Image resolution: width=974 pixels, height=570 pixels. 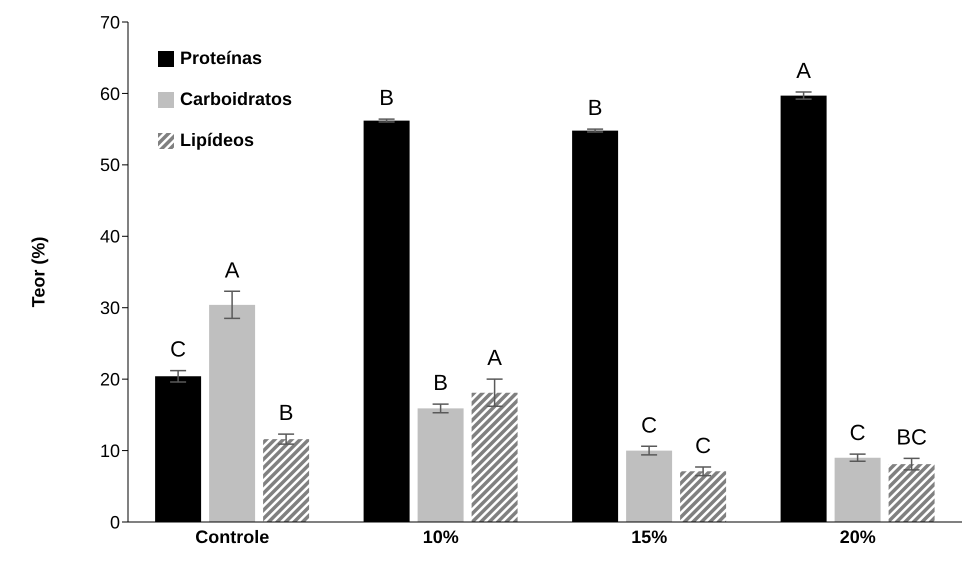 What do you see at coordinates (858, 536) in the screenshot?
I see `x-tick-label: 20%` at bounding box center [858, 536].